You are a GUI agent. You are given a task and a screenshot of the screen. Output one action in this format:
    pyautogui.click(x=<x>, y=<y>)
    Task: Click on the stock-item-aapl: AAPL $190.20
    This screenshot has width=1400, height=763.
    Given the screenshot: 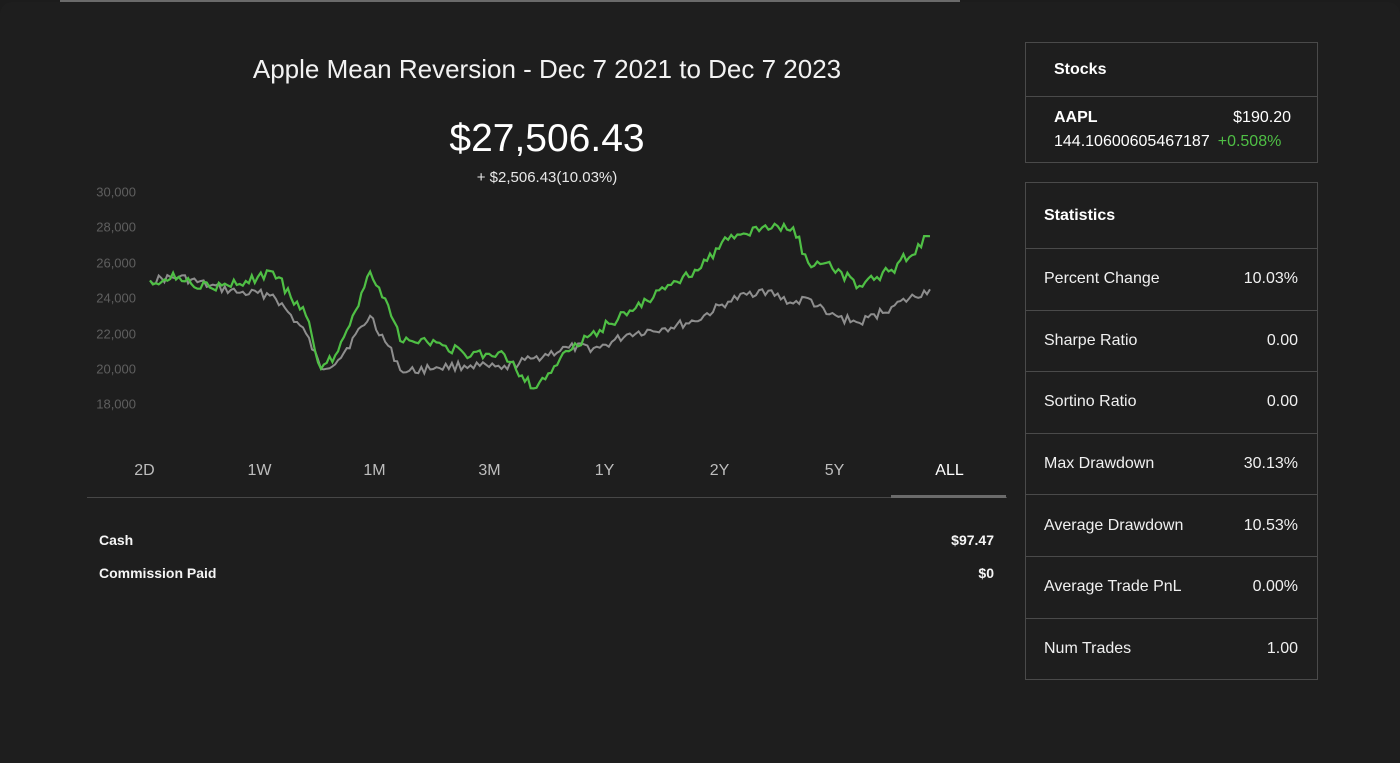 What is the action you would take?
    pyautogui.click(x=1172, y=118)
    